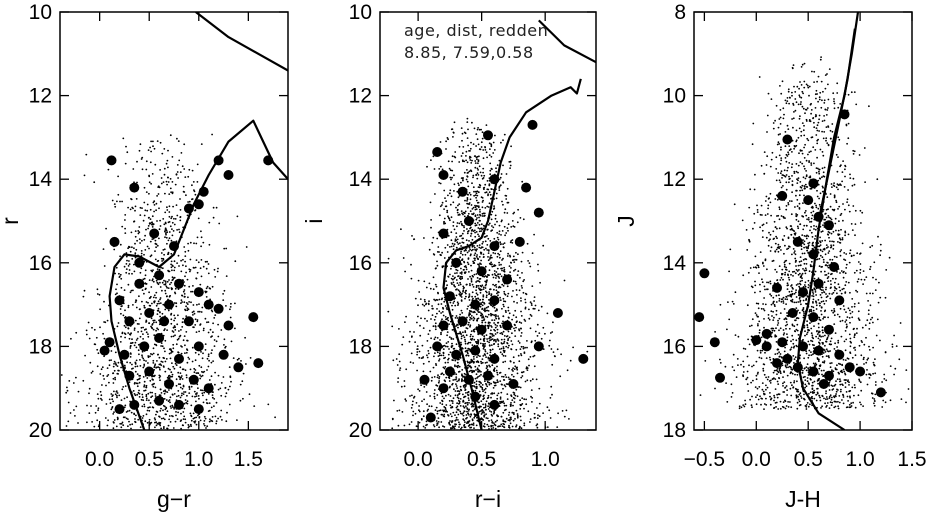  I want to click on panel-2-member-stars, so click(504, 271).